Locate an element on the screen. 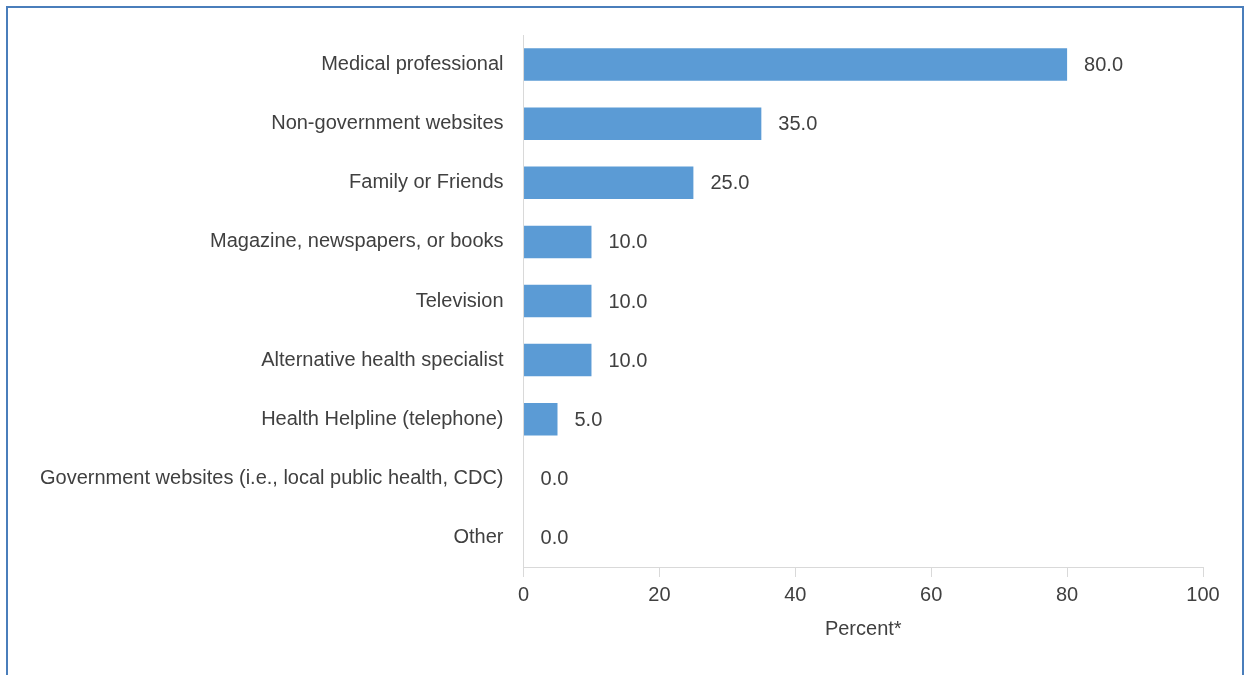 The height and width of the screenshot is (675, 1248). x-tick-label: 60 is located at coordinates (931, 593).